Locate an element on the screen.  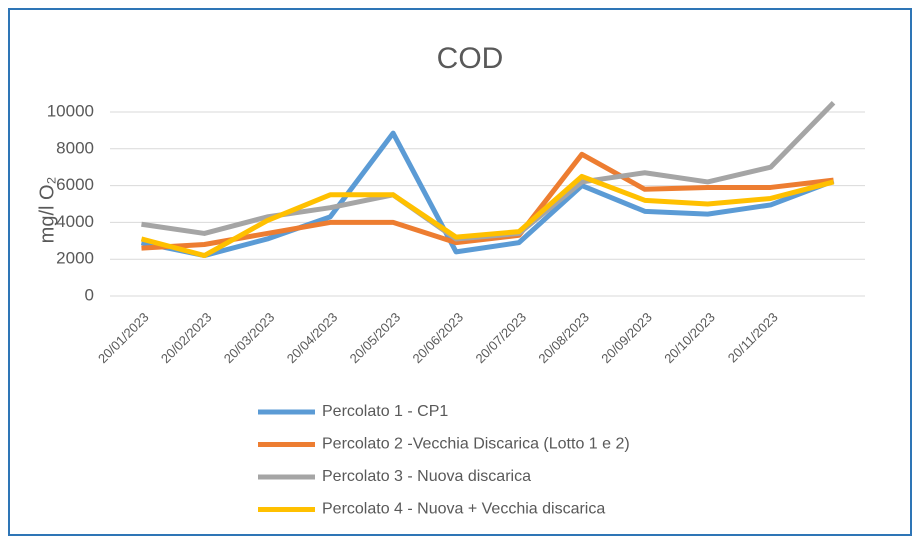
legend-label: Percolato 4 - Nuova + Vecchia discarica is located at coordinates (463, 509).